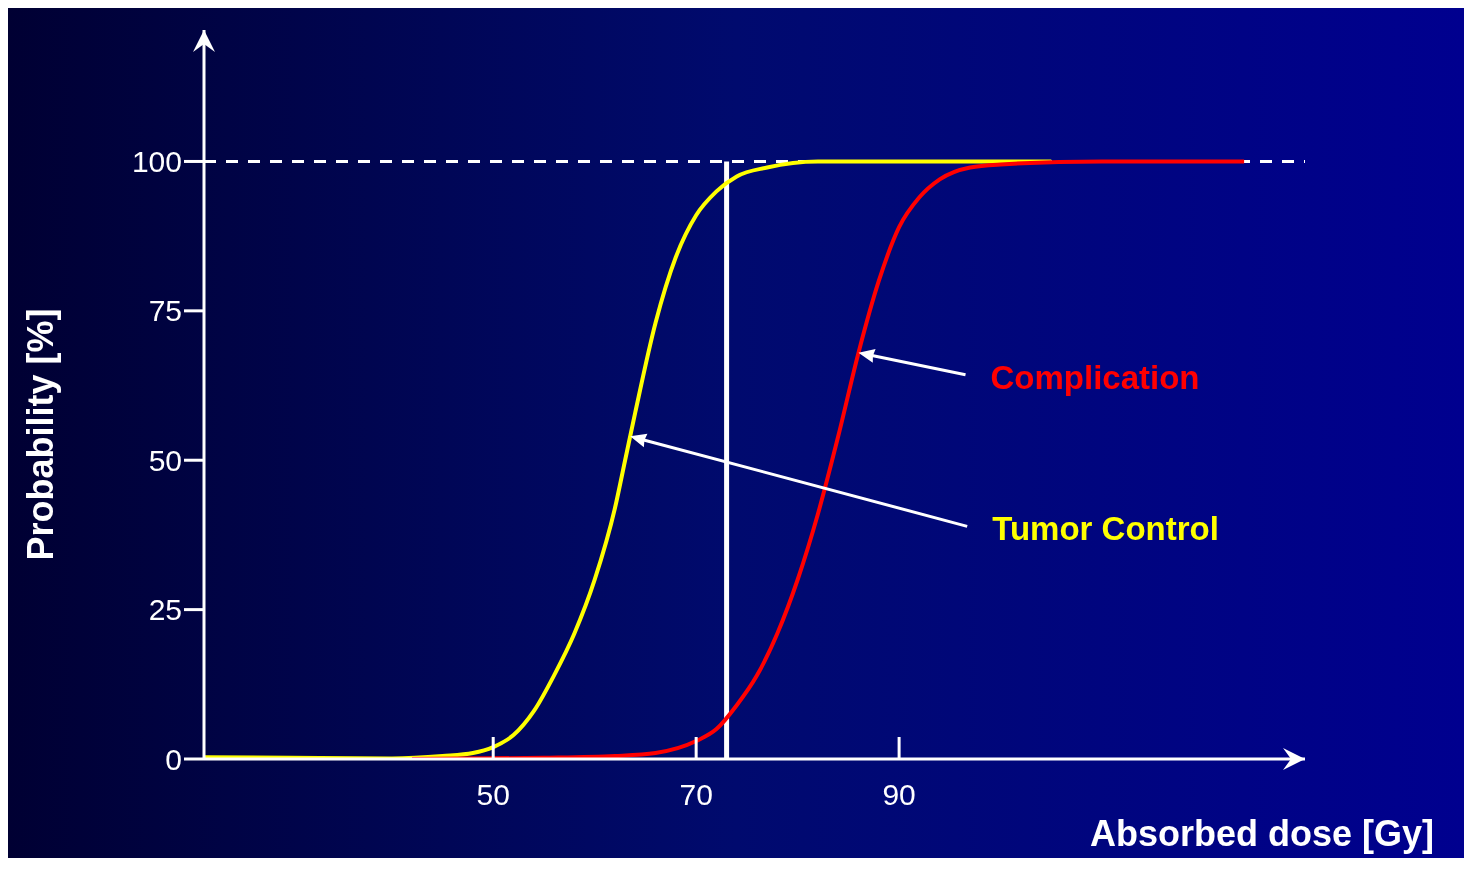  What do you see at coordinates (899, 794) in the screenshot?
I see `x-tick-label: 90` at bounding box center [899, 794].